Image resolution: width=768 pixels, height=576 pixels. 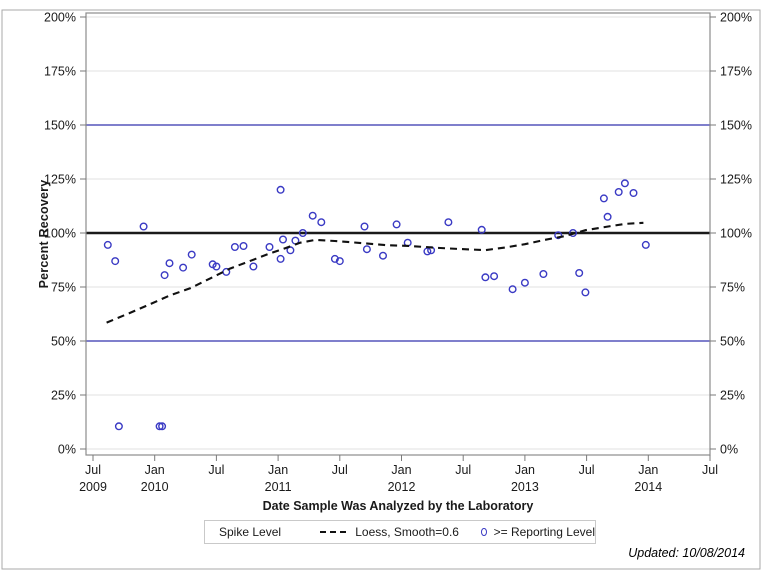 I want to click on x-tick-label-year: 2014, so click(x=648, y=487).